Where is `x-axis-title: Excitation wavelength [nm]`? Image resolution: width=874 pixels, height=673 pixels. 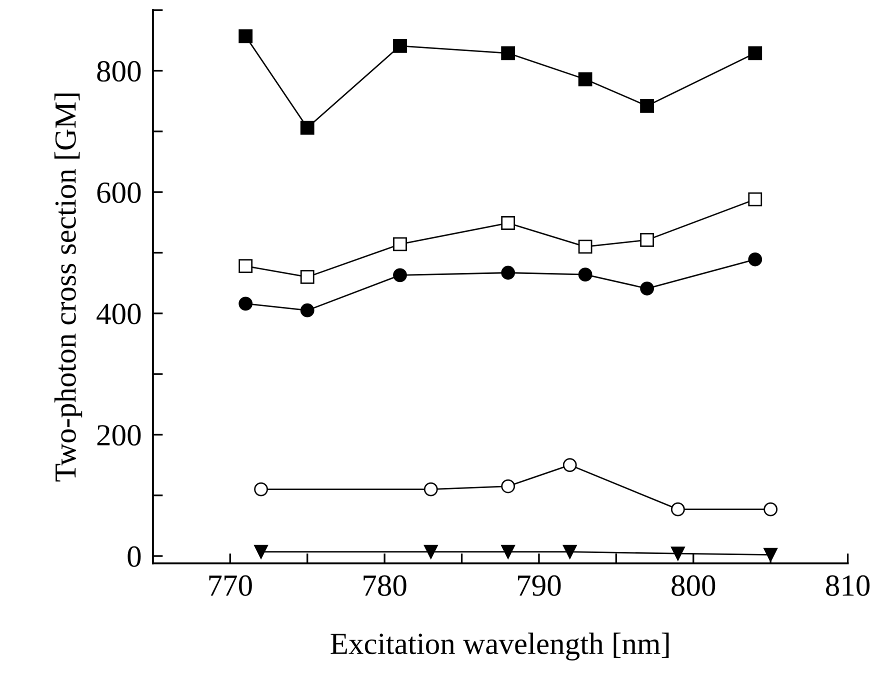 x-axis-title: Excitation wavelength [nm] is located at coordinates (499, 646).